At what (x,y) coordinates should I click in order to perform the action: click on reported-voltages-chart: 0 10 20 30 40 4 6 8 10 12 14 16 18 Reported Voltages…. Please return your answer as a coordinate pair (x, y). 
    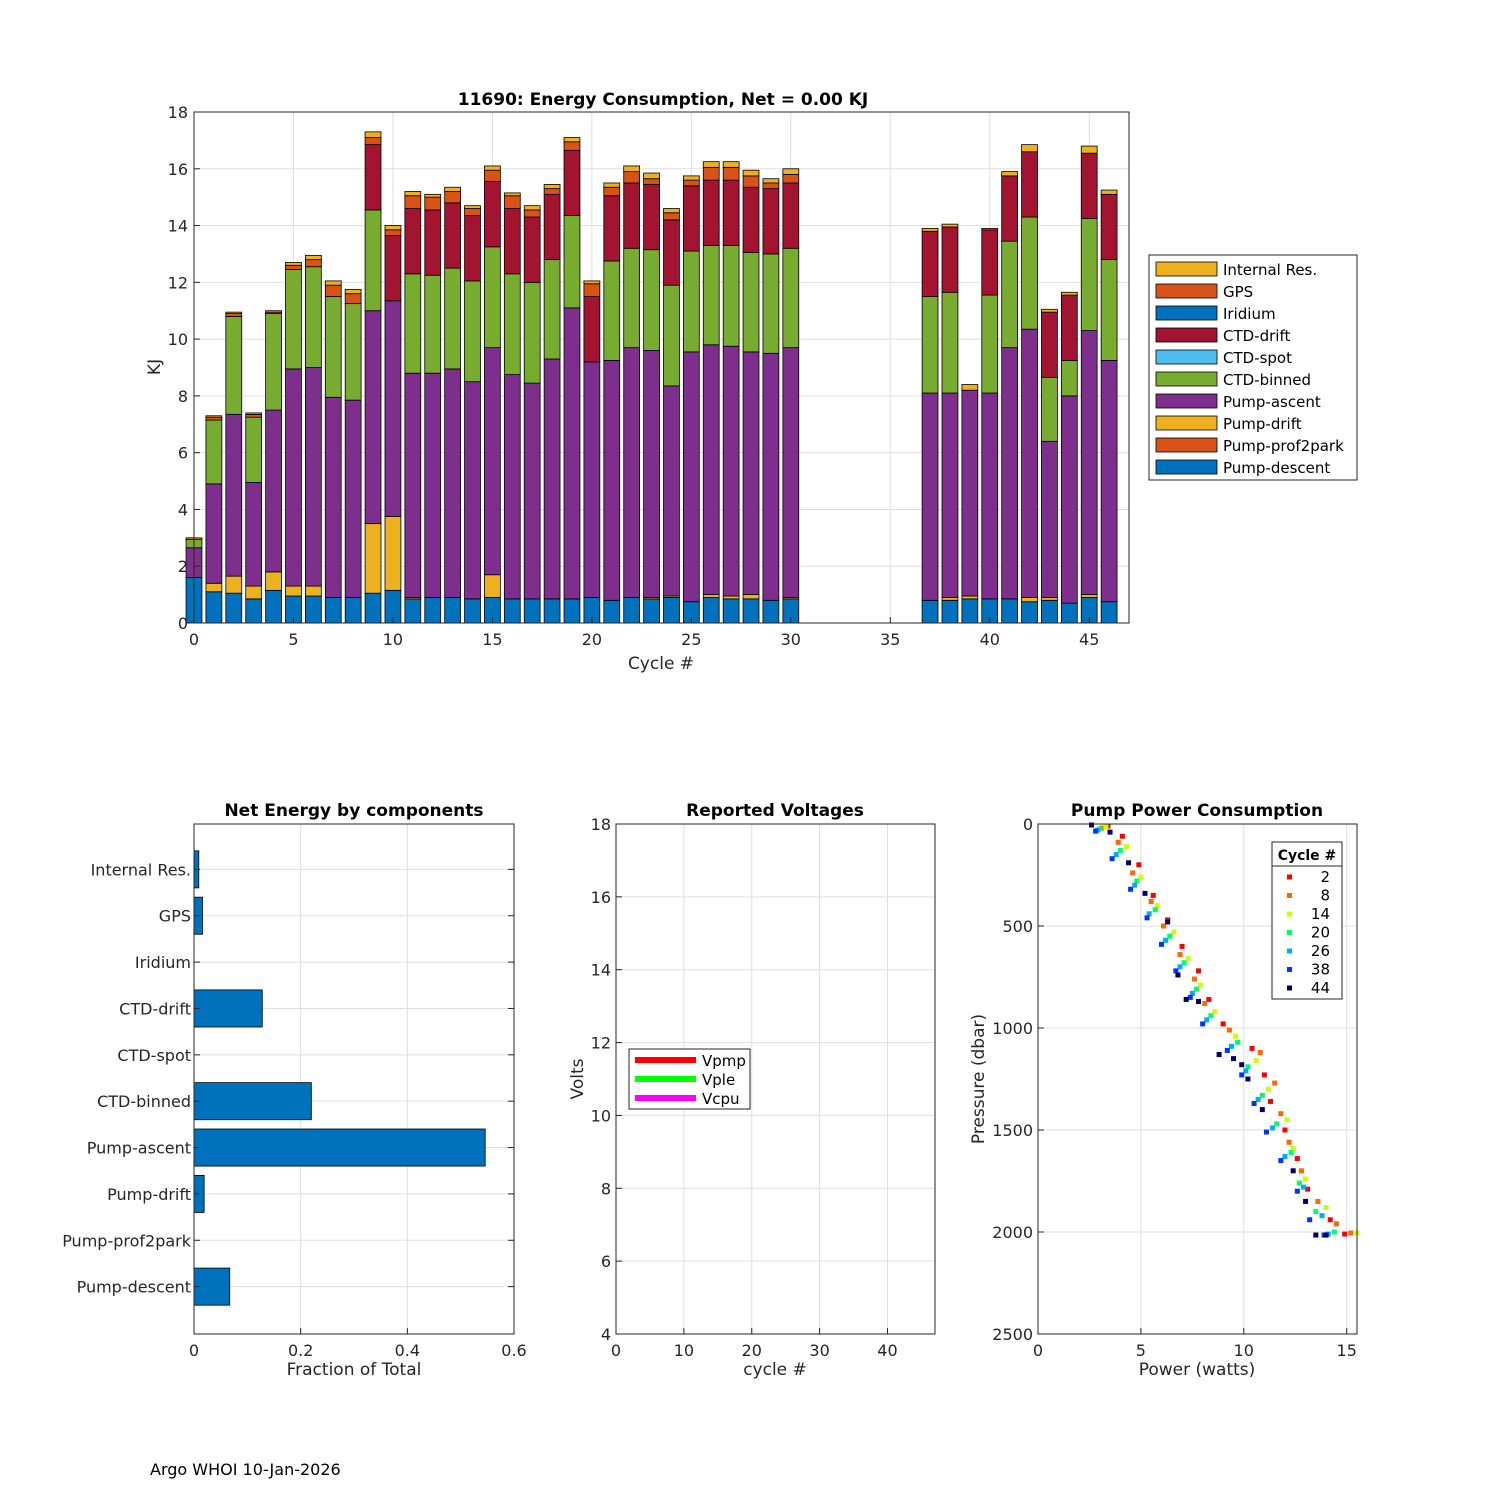
    Looking at the image, I should click on (752, 1090).